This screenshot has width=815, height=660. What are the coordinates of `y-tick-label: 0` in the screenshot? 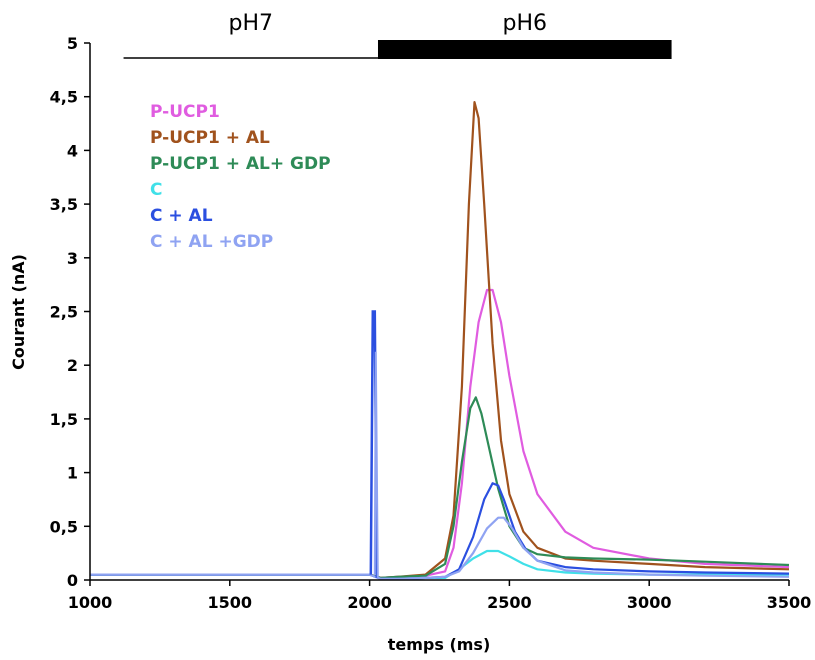 It's located at (72, 580).